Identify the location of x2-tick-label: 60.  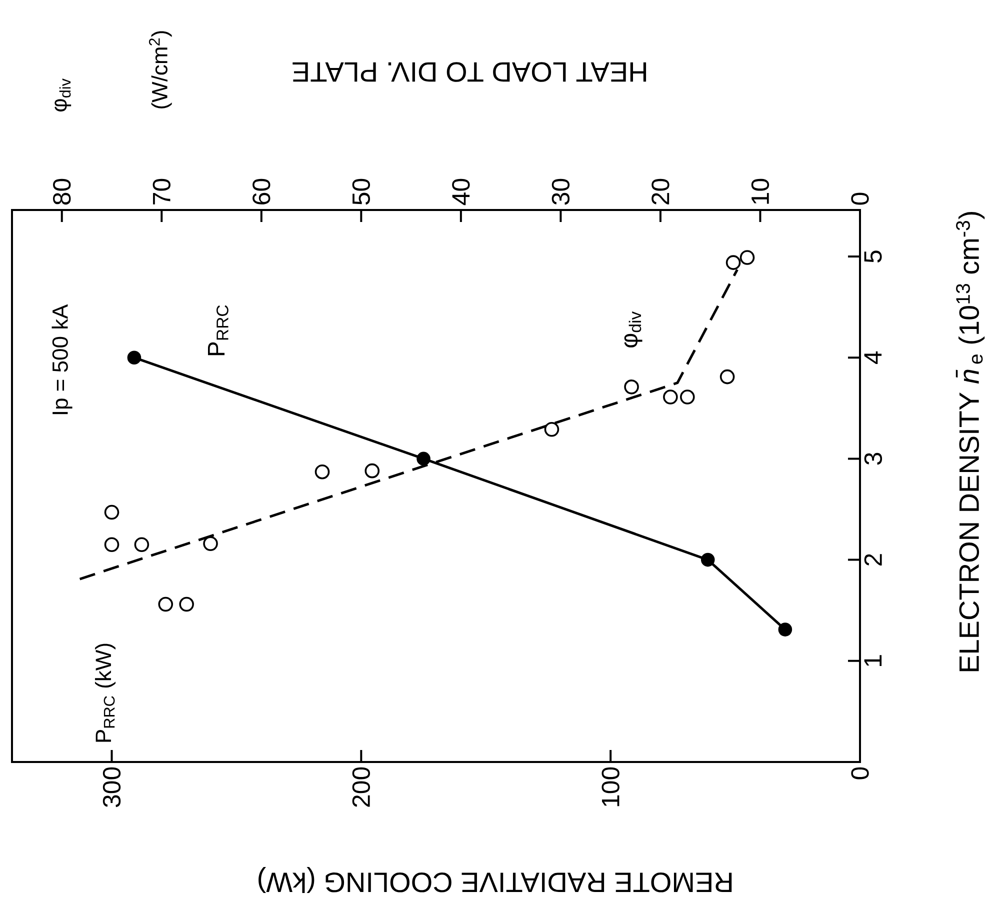
(261, 191).